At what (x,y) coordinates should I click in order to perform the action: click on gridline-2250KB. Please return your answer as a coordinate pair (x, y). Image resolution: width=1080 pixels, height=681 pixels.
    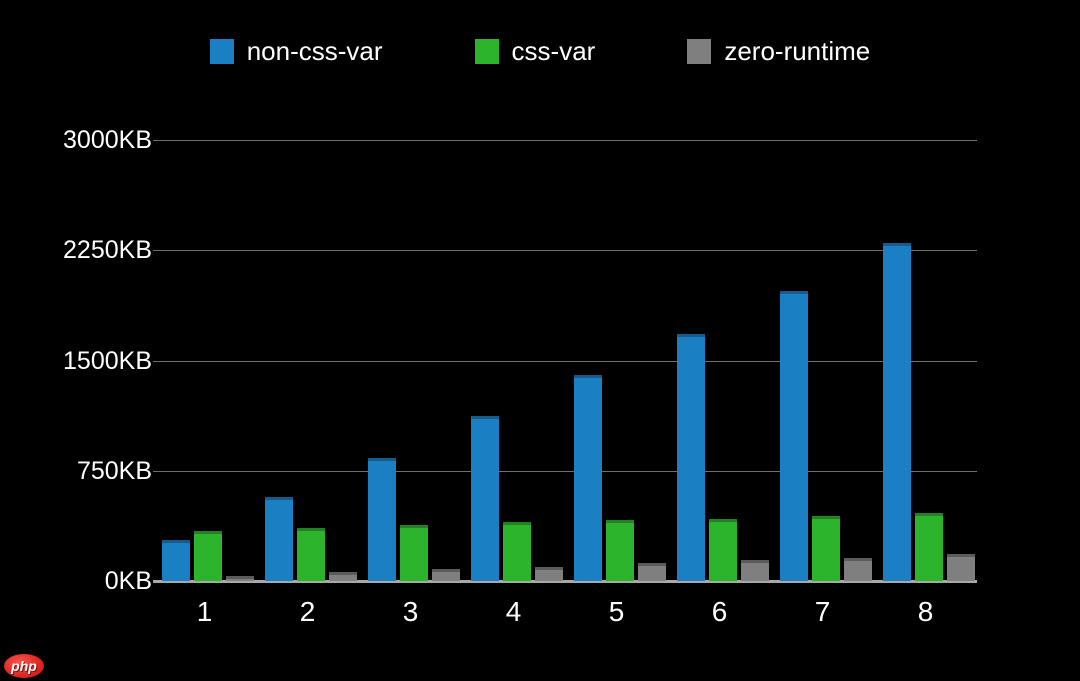
    Looking at the image, I should click on (565, 251).